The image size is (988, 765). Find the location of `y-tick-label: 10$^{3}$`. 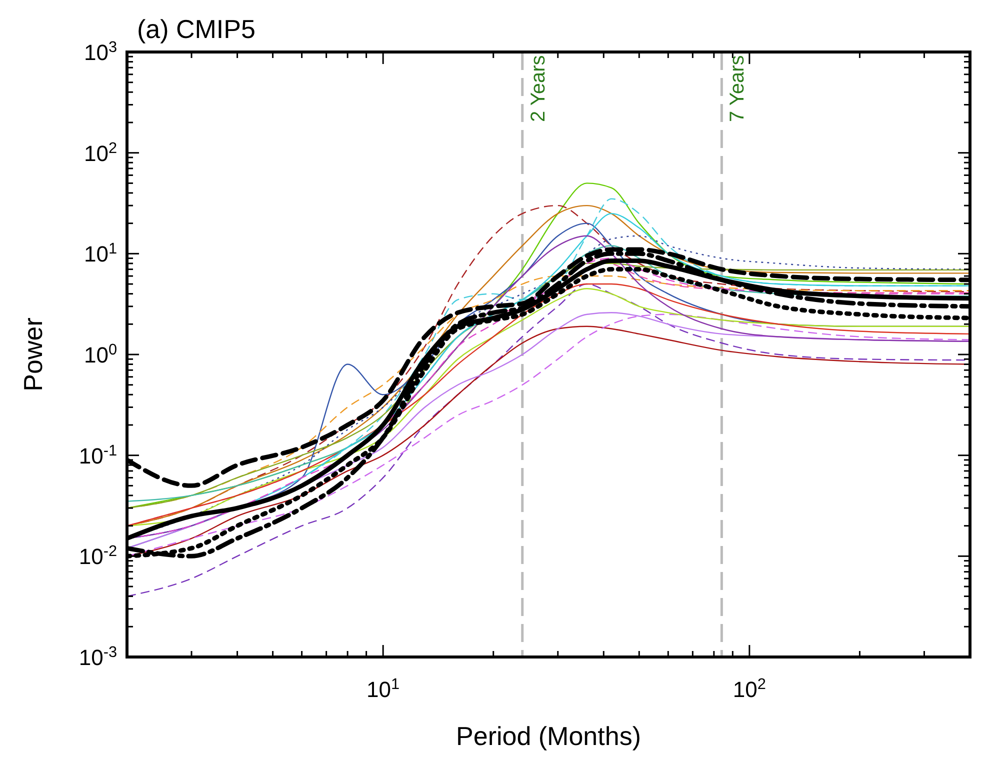

y-tick-label: 10$^{3}$ is located at coordinates (100, 51).